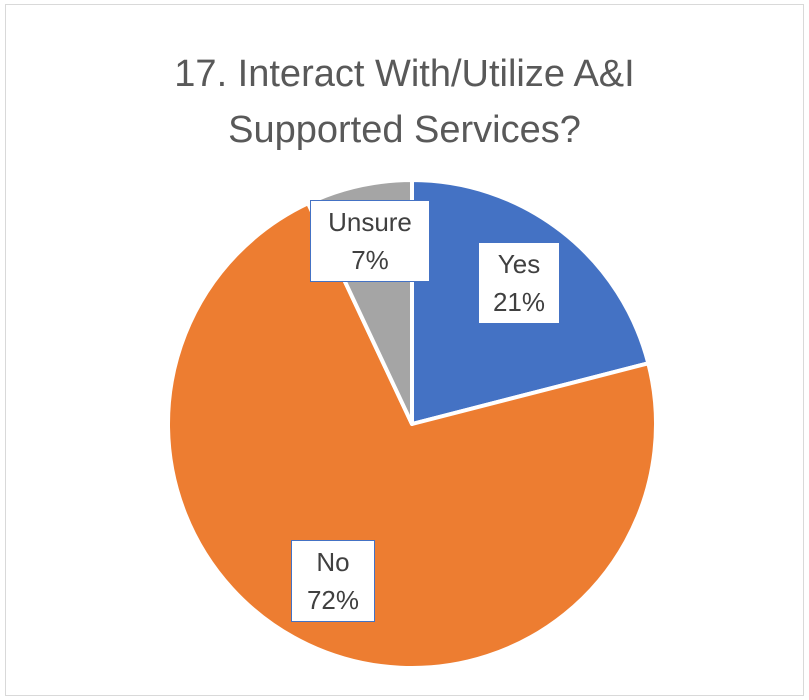 The image size is (809, 700). What do you see at coordinates (519, 283) in the screenshot?
I see `data-label-yes: Yes 21%` at bounding box center [519, 283].